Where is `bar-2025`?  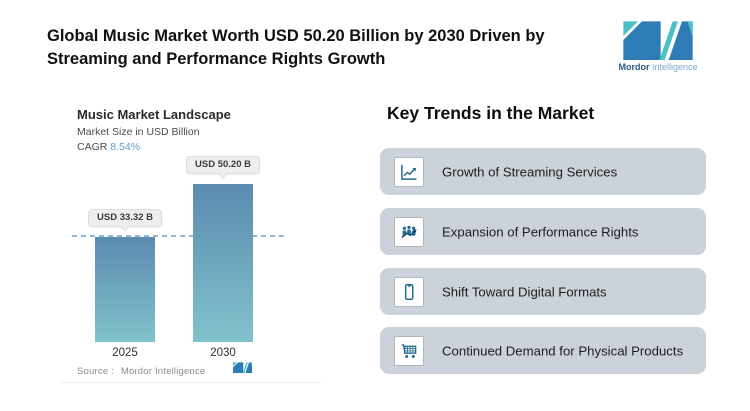 bar-2025 is located at coordinates (125, 289).